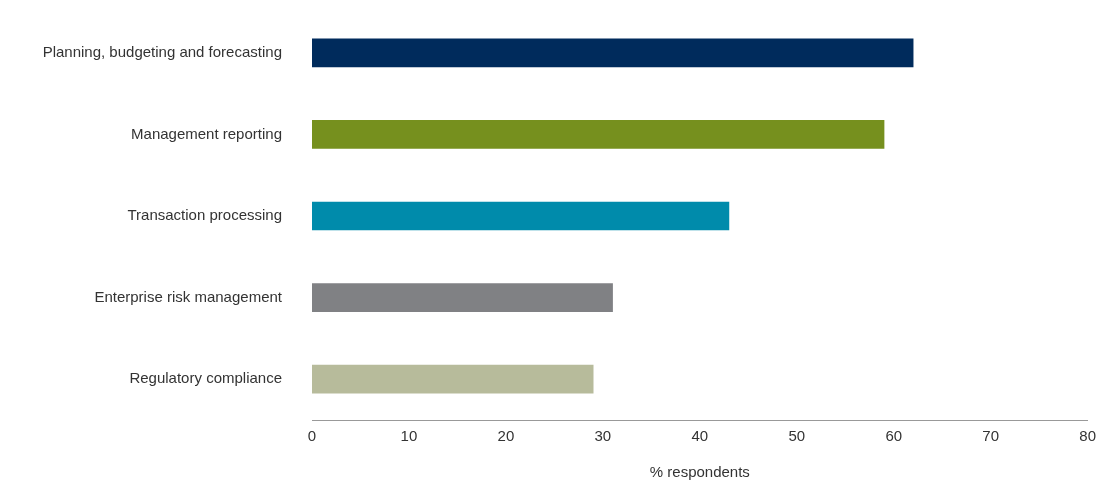 The image size is (1112, 486). What do you see at coordinates (699, 472) in the screenshot?
I see `x-axis-title: % respondents` at bounding box center [699, 472].